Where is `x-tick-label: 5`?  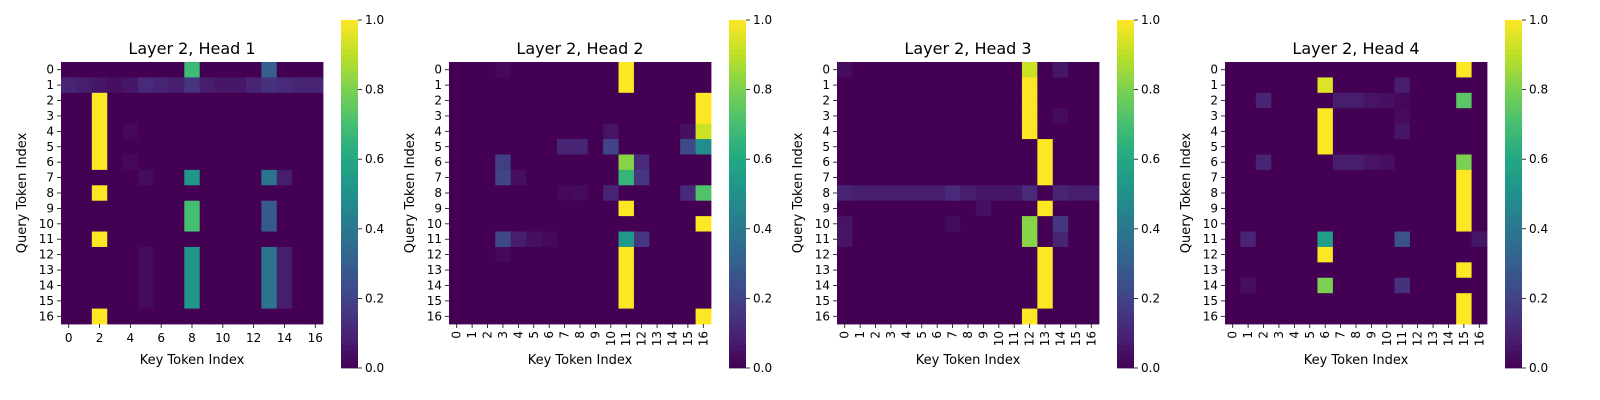 x-tick-label: 5 is located at coordinates (534, 335).